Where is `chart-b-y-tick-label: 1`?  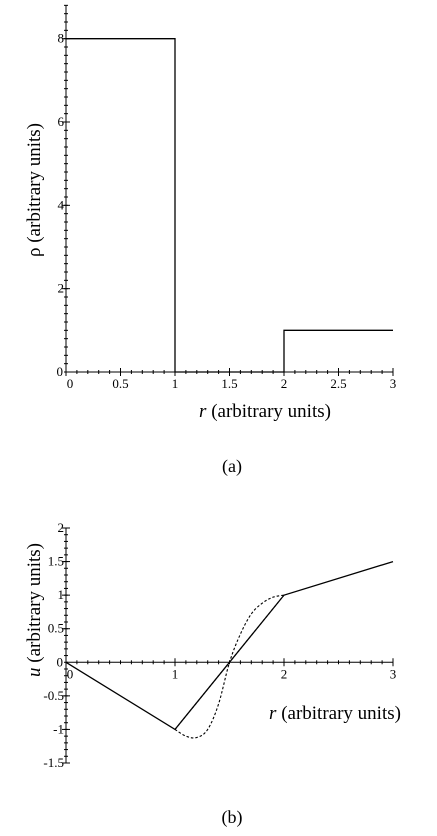 chart-b-y-tick-label: 1 is located at coordinates (61, 594).